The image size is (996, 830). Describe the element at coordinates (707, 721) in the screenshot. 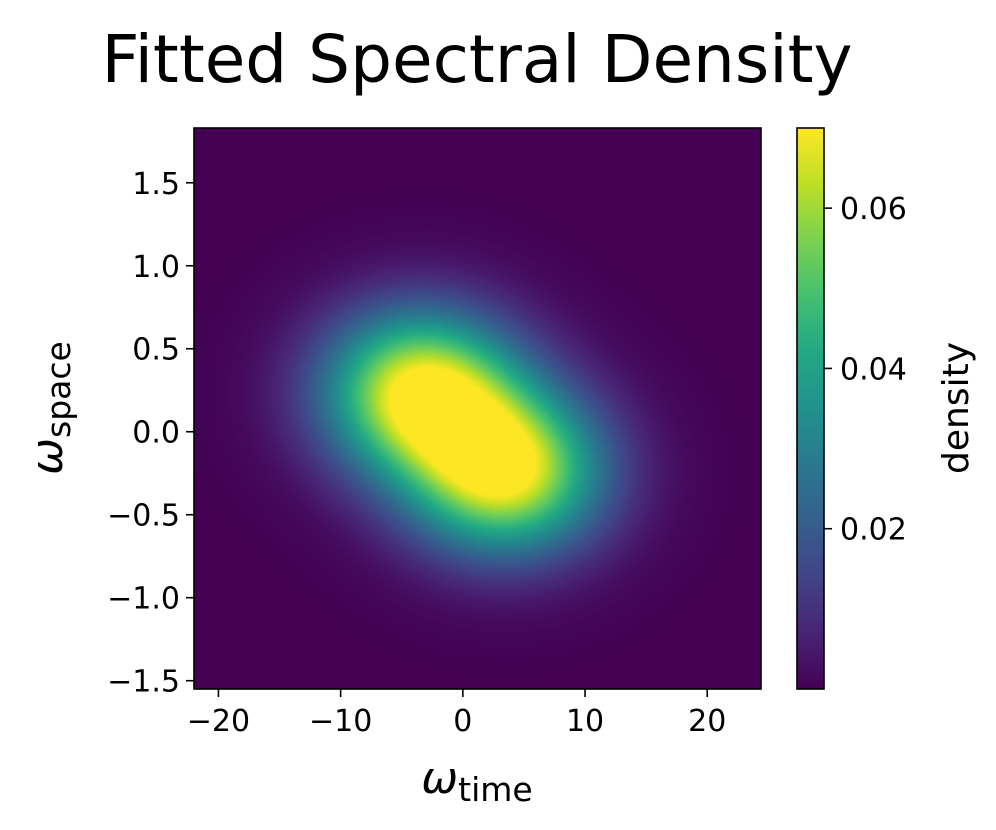

I see `x-tick-label: 20` at that location.